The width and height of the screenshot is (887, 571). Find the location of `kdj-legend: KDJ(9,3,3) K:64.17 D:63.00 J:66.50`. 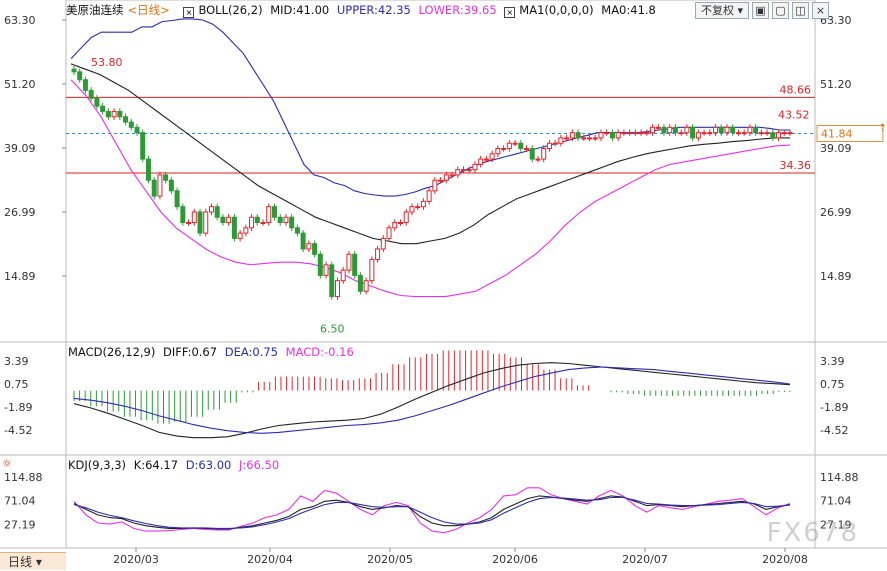

kdj-legend: KDJ(9,3,3) K:64.17 D:63.00 J:66.50 is located at coordinates (175, 465).